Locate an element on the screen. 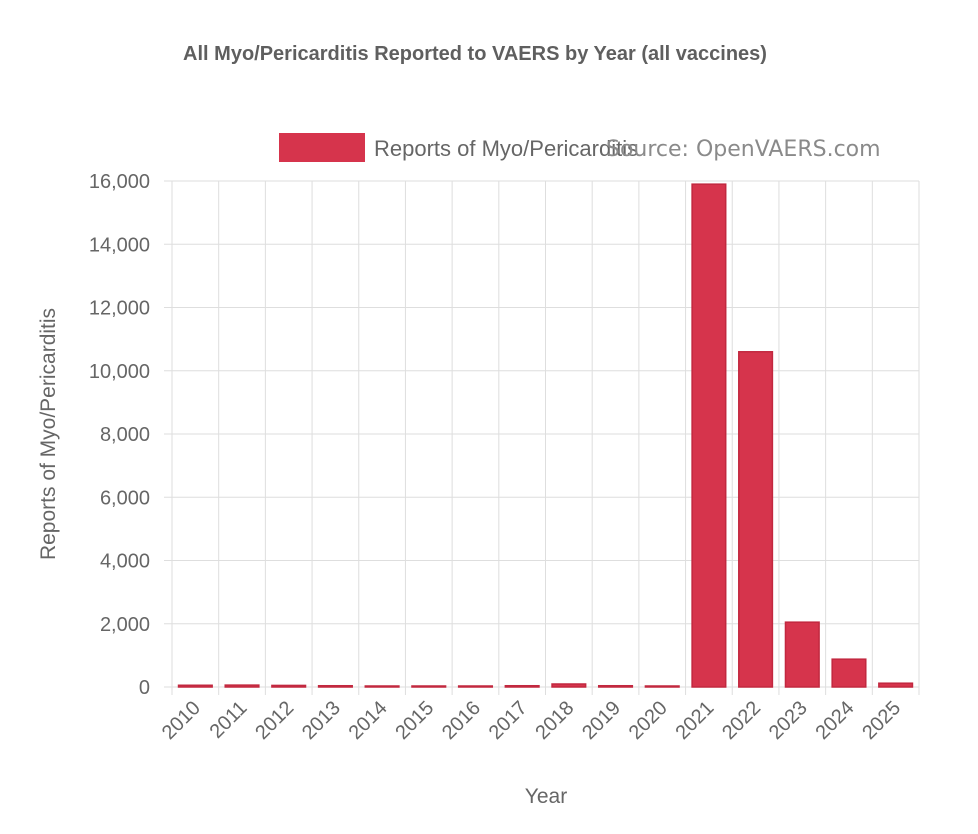 The height and width of the screenshot is (834, 978). x-tick-label: 2025 is located at coordinates (881, 720).